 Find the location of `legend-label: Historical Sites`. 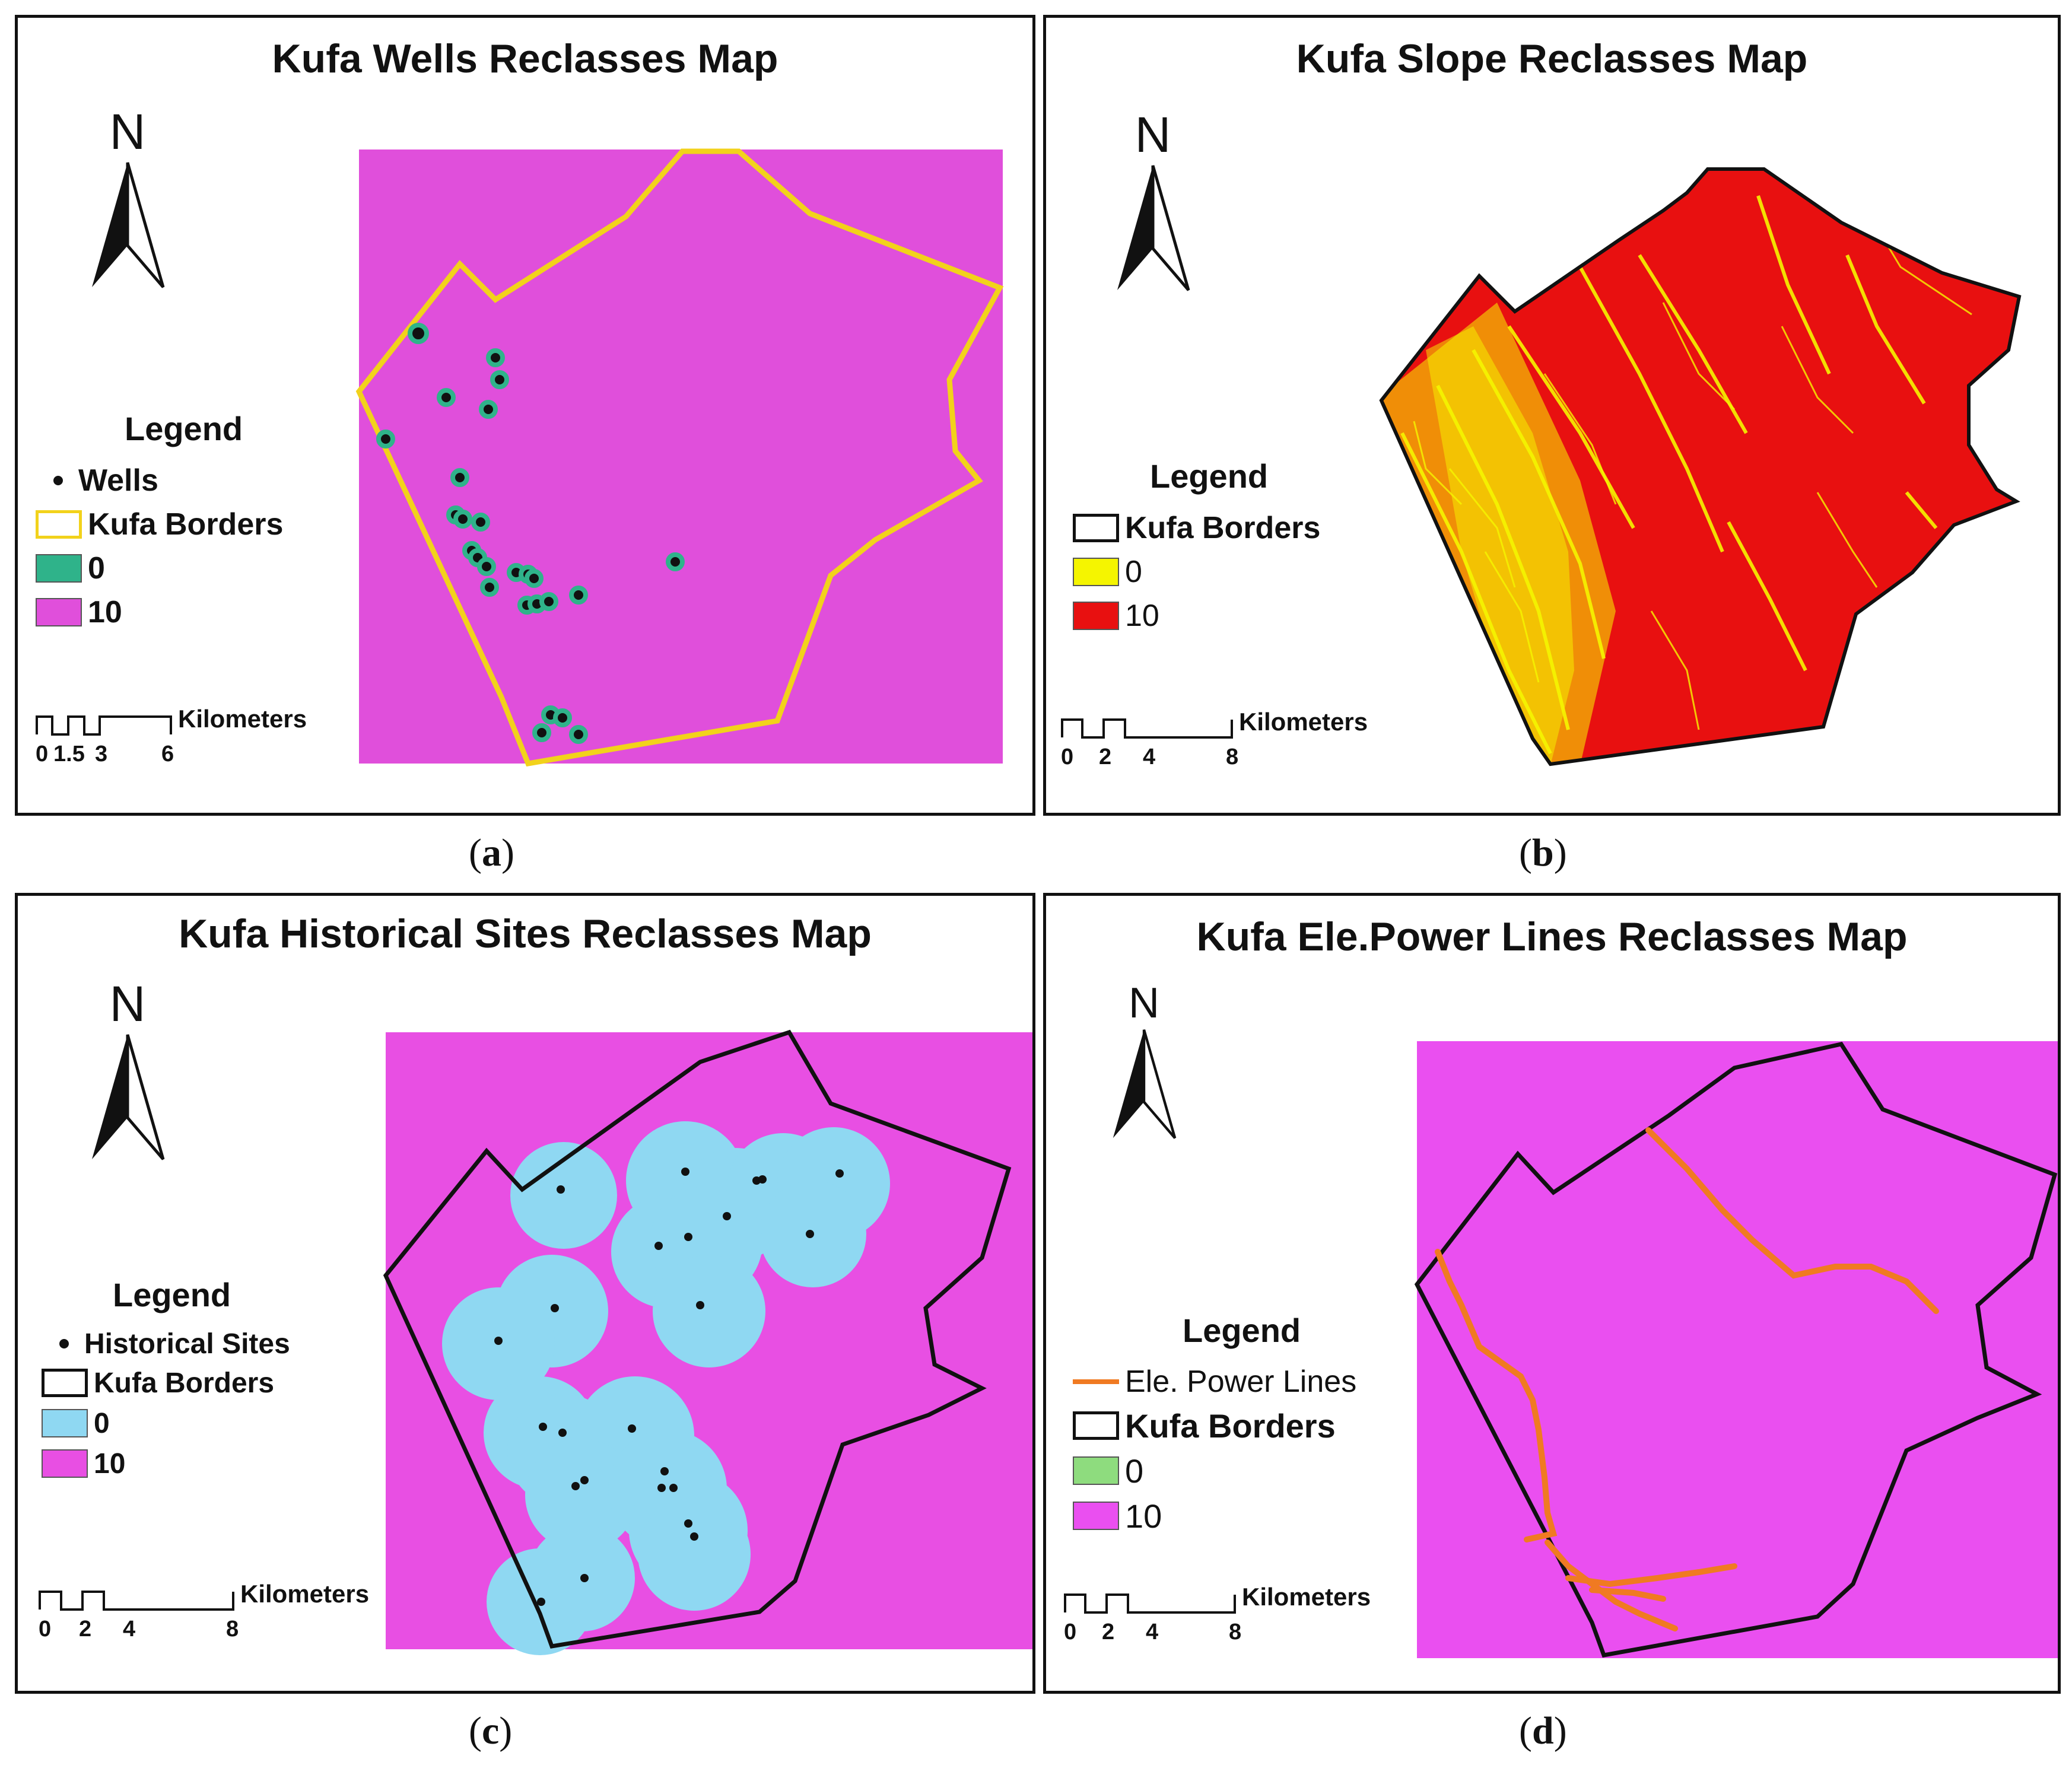

legend-label: Historical Sites is located at coordinates (187, 1344).